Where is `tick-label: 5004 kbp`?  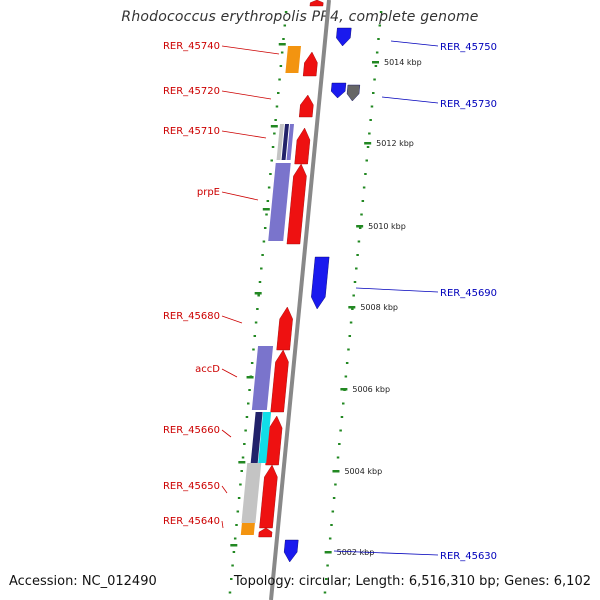
tick-label: 5004 kbp is located at coordinates (363, 471).